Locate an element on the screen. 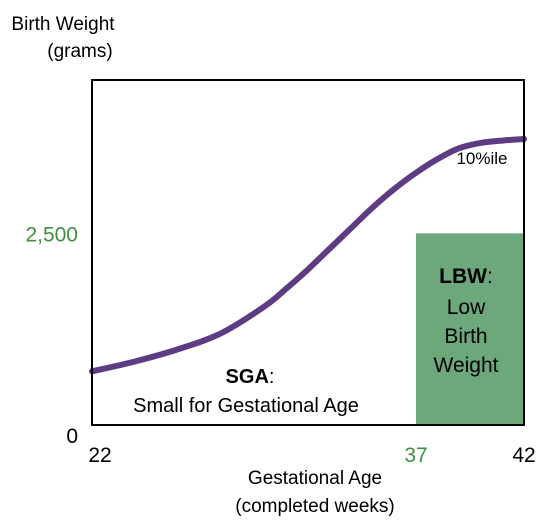 This screenshot has width=550, height=532. sga-bold: SGA is located at coordinates (247, 377).